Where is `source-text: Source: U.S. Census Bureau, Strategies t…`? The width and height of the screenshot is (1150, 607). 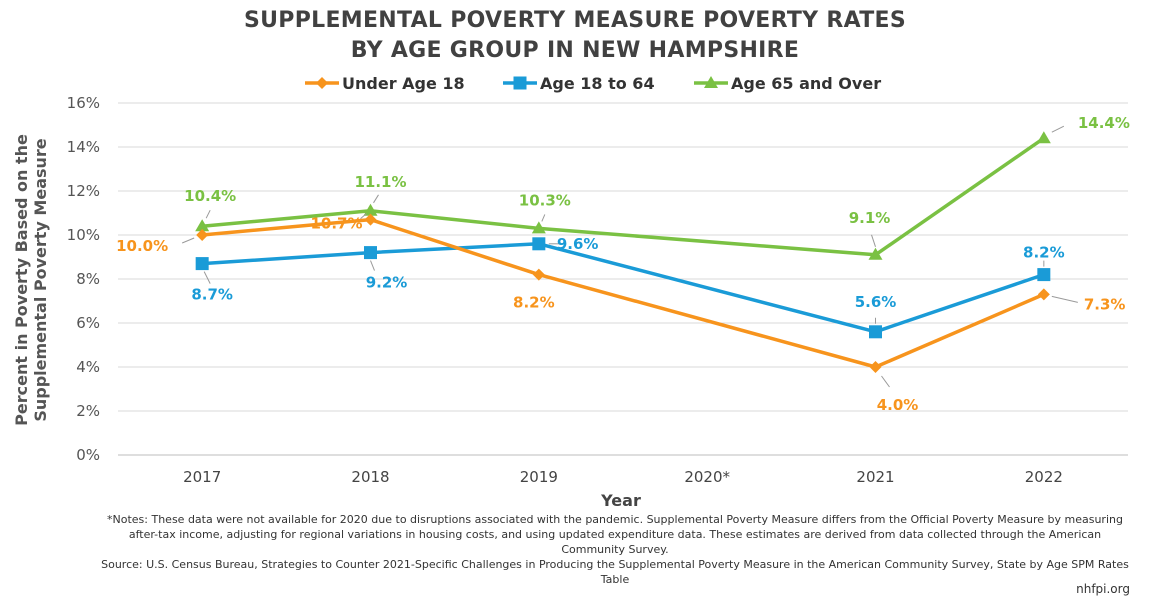
source-text: Source: U.S. Census Bureau, Strategies t… is located at coordinates (615, 572).